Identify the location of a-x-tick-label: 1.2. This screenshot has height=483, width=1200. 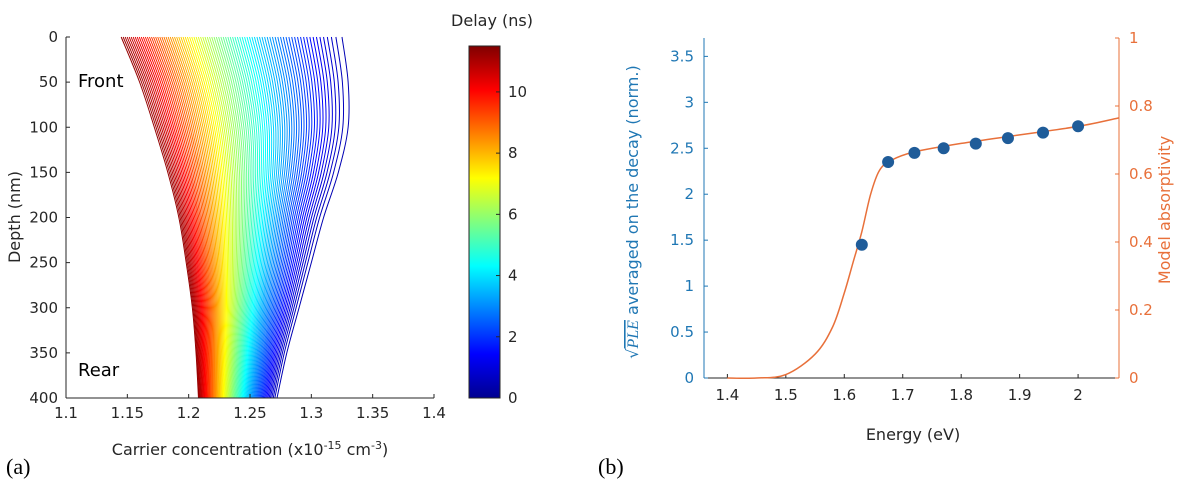
(189, 413).